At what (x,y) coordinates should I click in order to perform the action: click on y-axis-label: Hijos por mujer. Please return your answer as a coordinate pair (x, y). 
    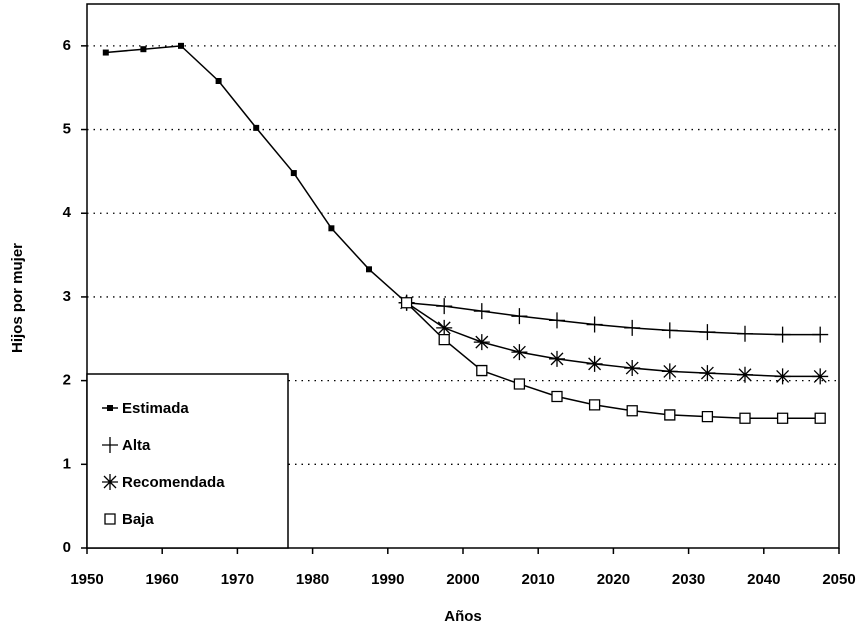
    Looking at the image, I should click on (17, 298).